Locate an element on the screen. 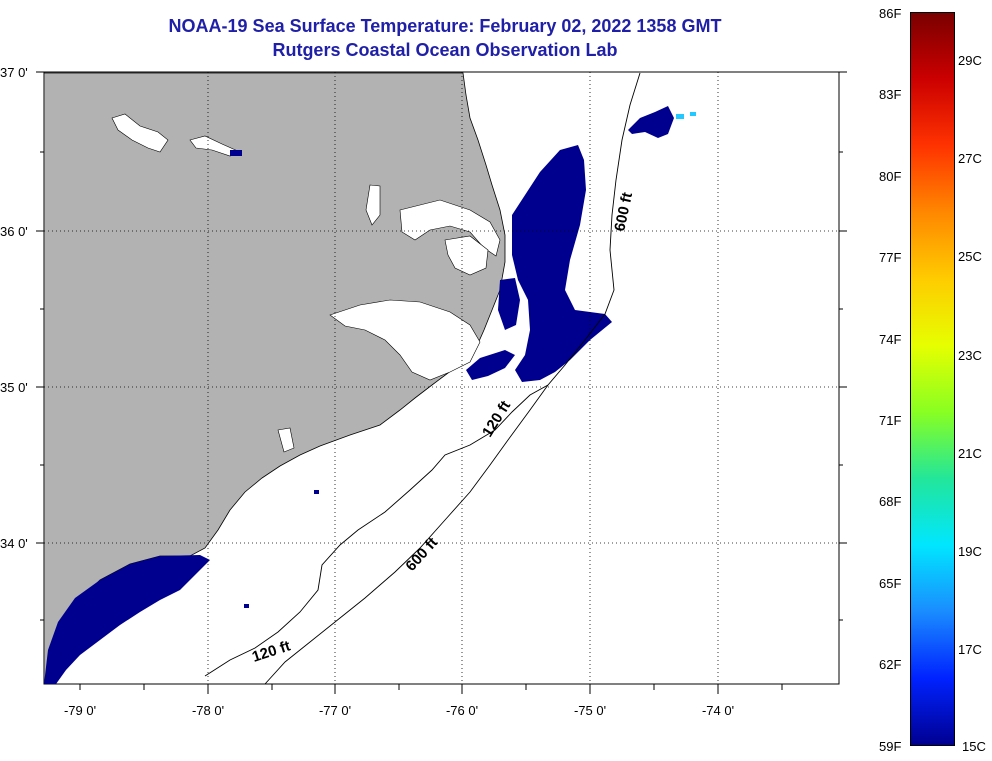 The width and height of the screenshot is (992, 761). colorbar-c-label: 17C is located at coordinates (970, 649).